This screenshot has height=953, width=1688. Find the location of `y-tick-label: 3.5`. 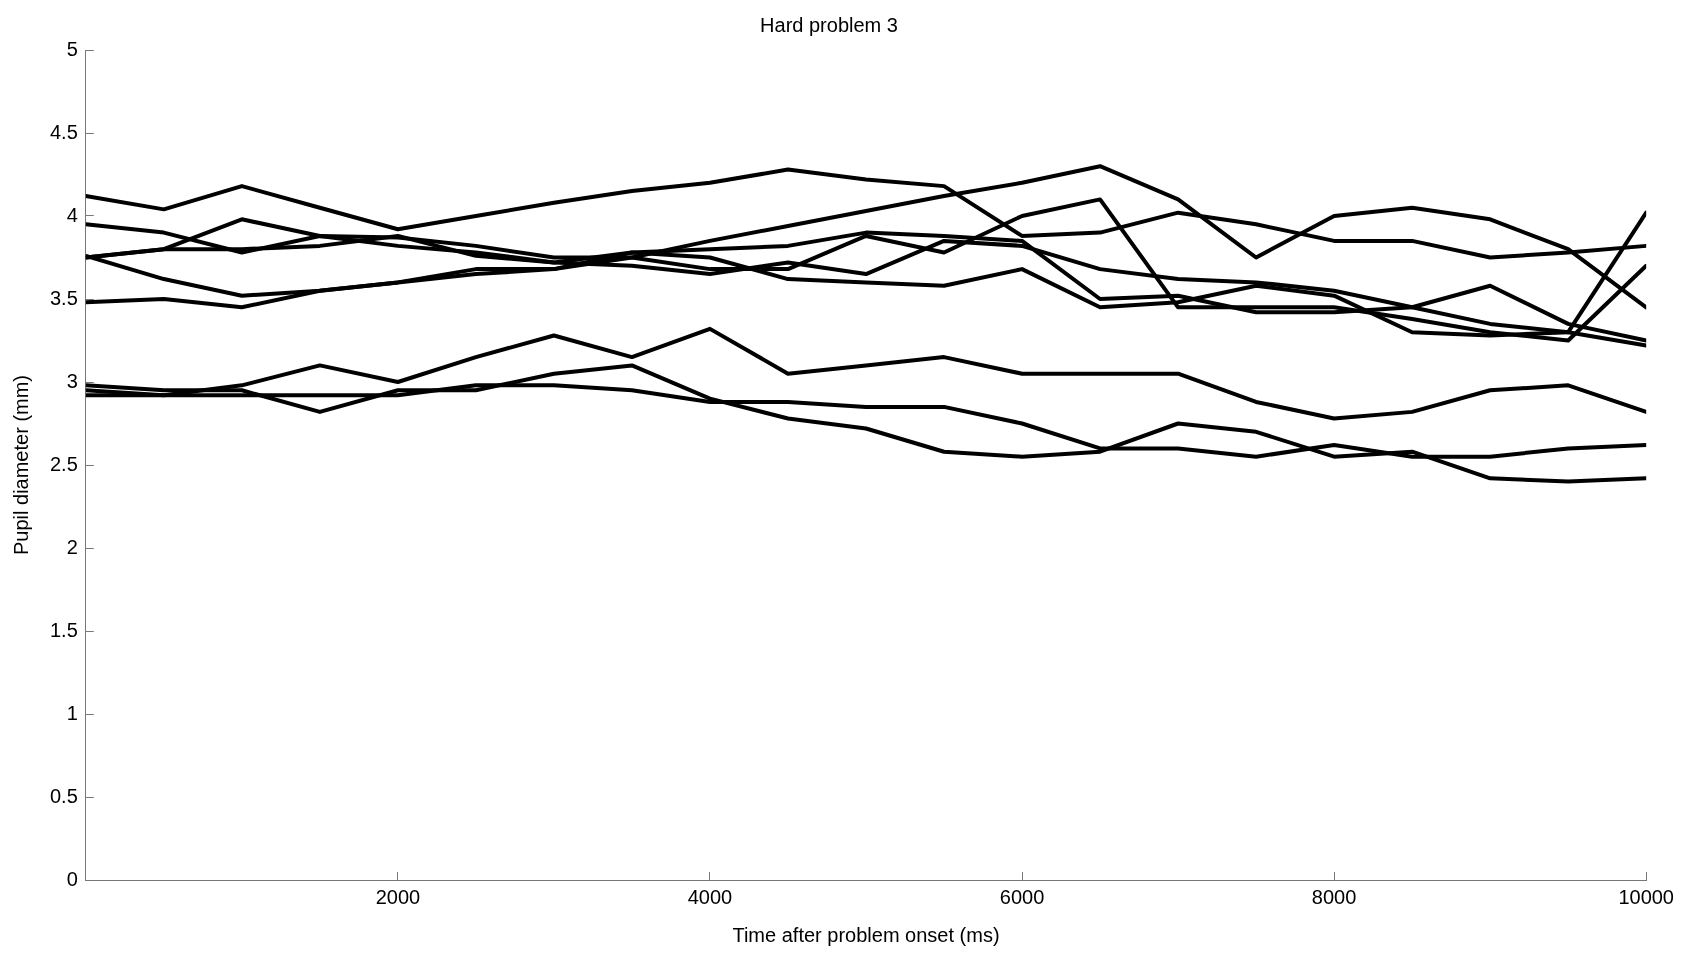

y-tick-label: 3.5 is located at coordinates (63, 297).